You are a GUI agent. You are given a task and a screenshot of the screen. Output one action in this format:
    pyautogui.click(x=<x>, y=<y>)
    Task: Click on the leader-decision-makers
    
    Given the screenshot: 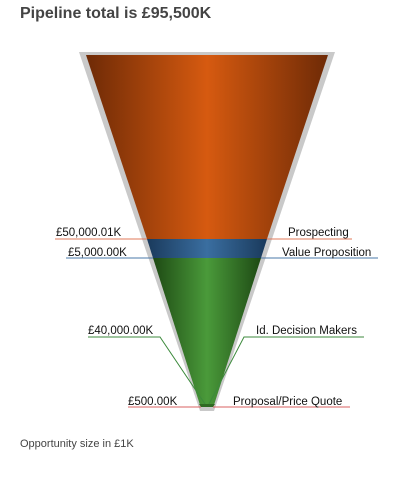 What is the action you would take?
    pyautogui.click(x=226, y=370)
    